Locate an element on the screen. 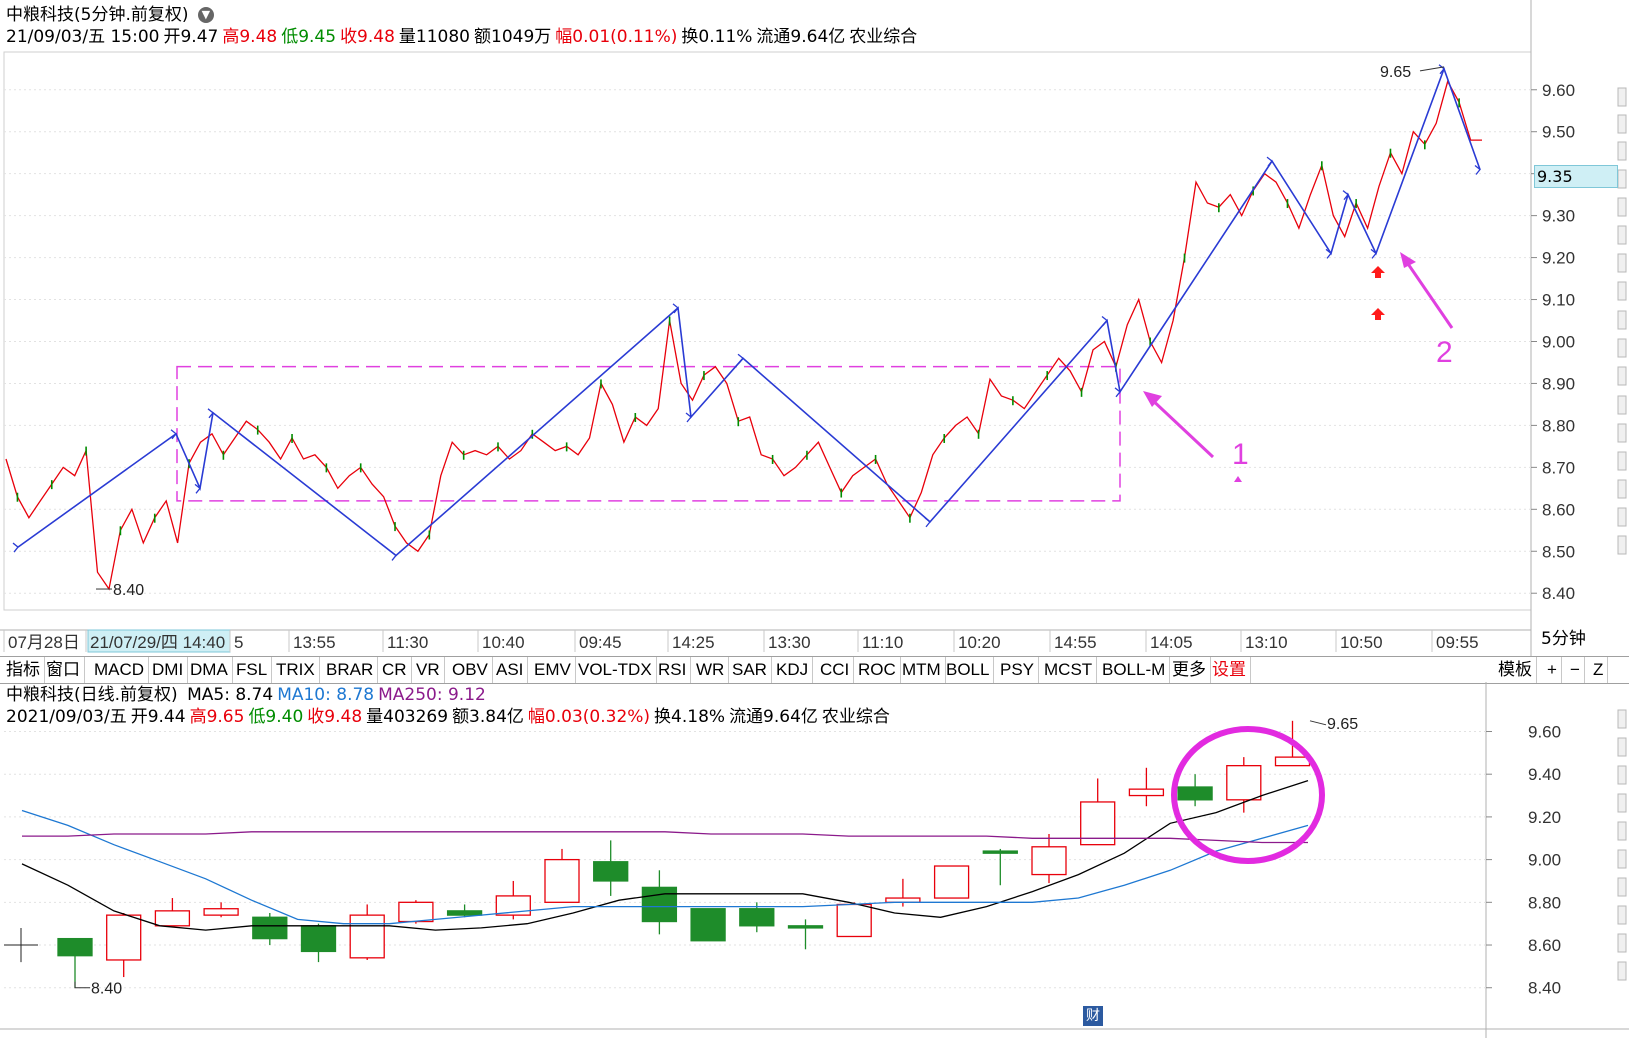 The width and height of the screenshot is (1629, 1038). upper-ytick-label: 9.50 is located at coordinates (1558, 132).